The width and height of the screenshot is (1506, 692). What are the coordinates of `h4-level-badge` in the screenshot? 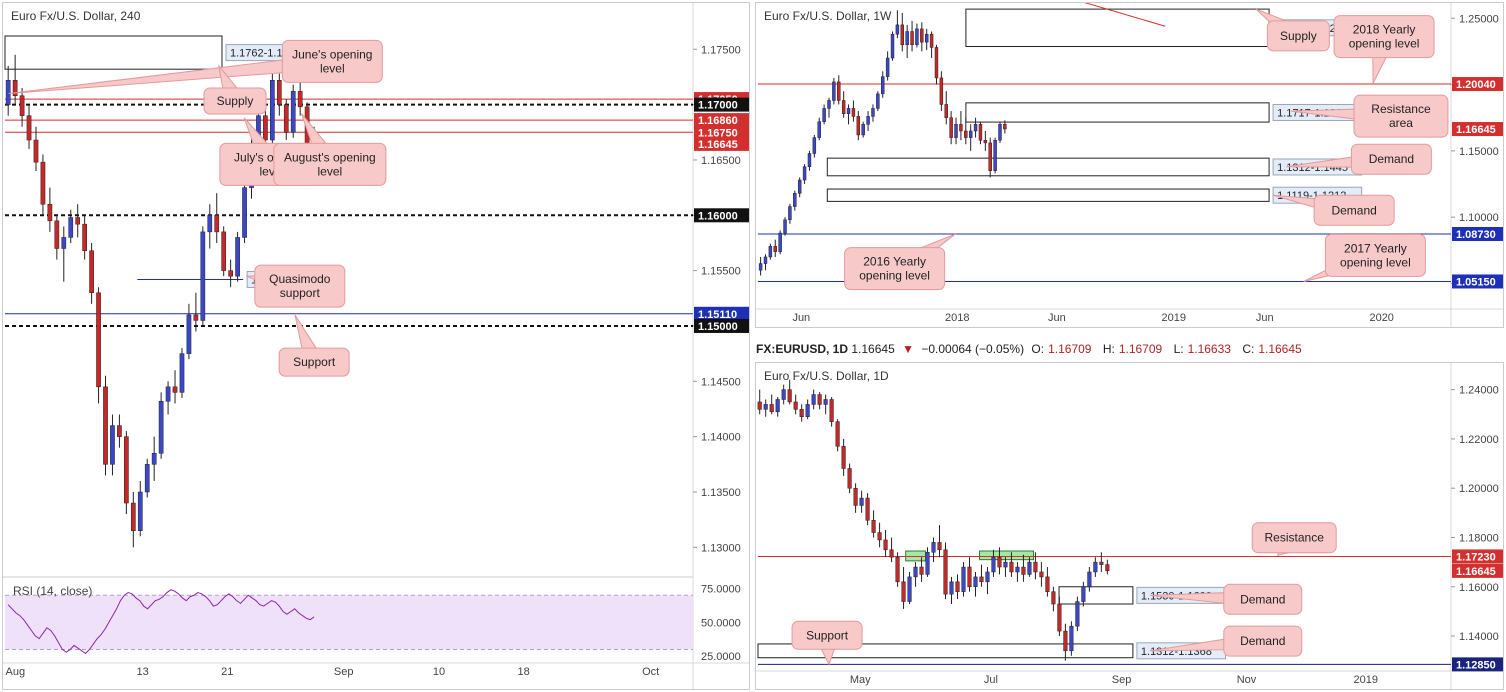 It's located at (721, 132).